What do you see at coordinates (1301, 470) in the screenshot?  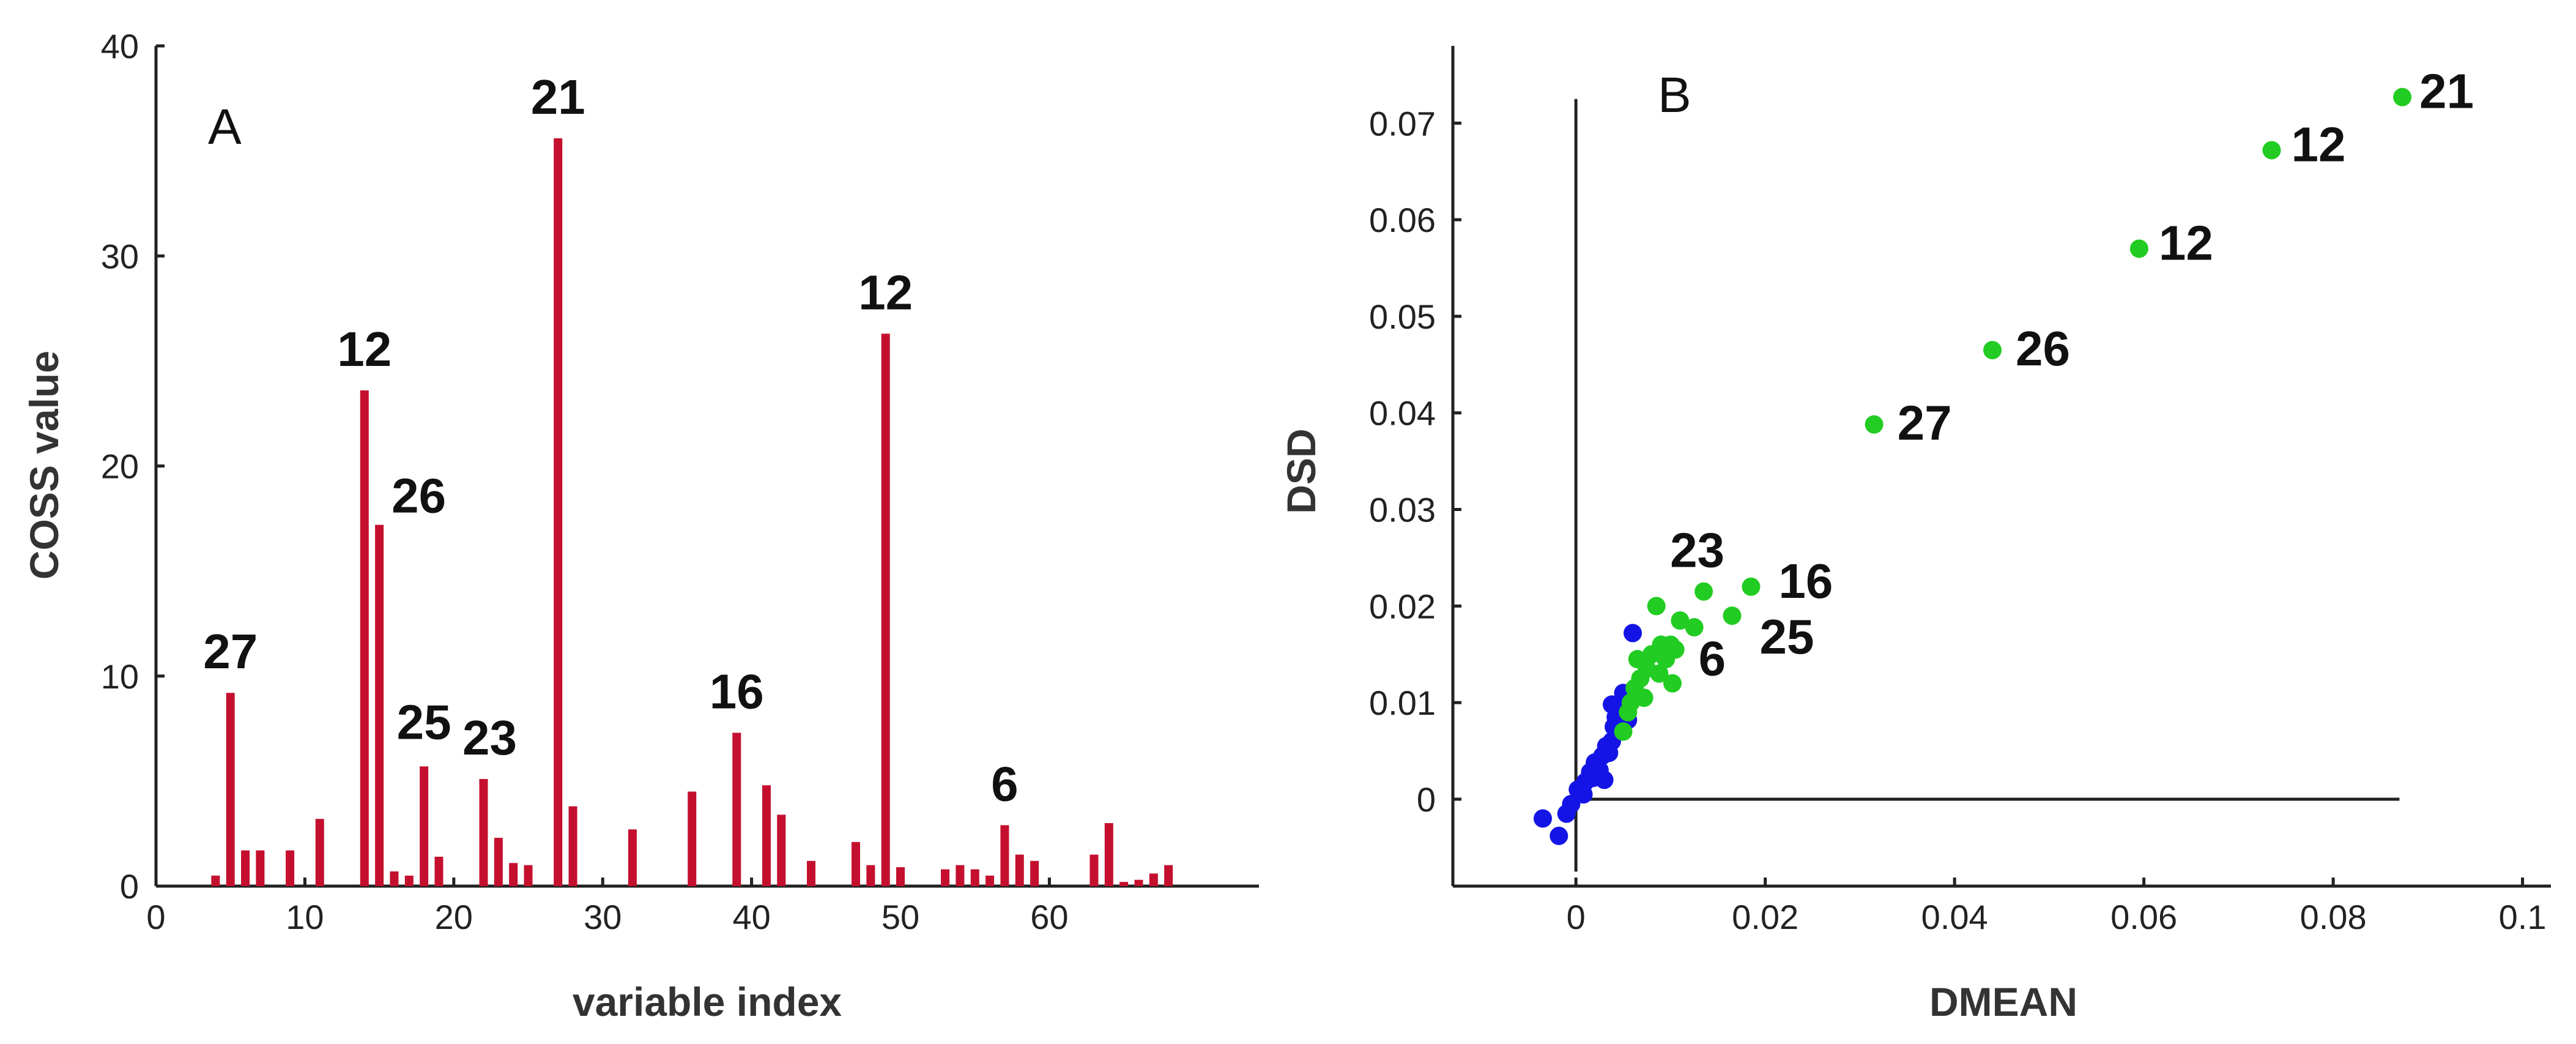 I see `panel-b-y-axis-label: DSD` at bounding box center [1301, 470].